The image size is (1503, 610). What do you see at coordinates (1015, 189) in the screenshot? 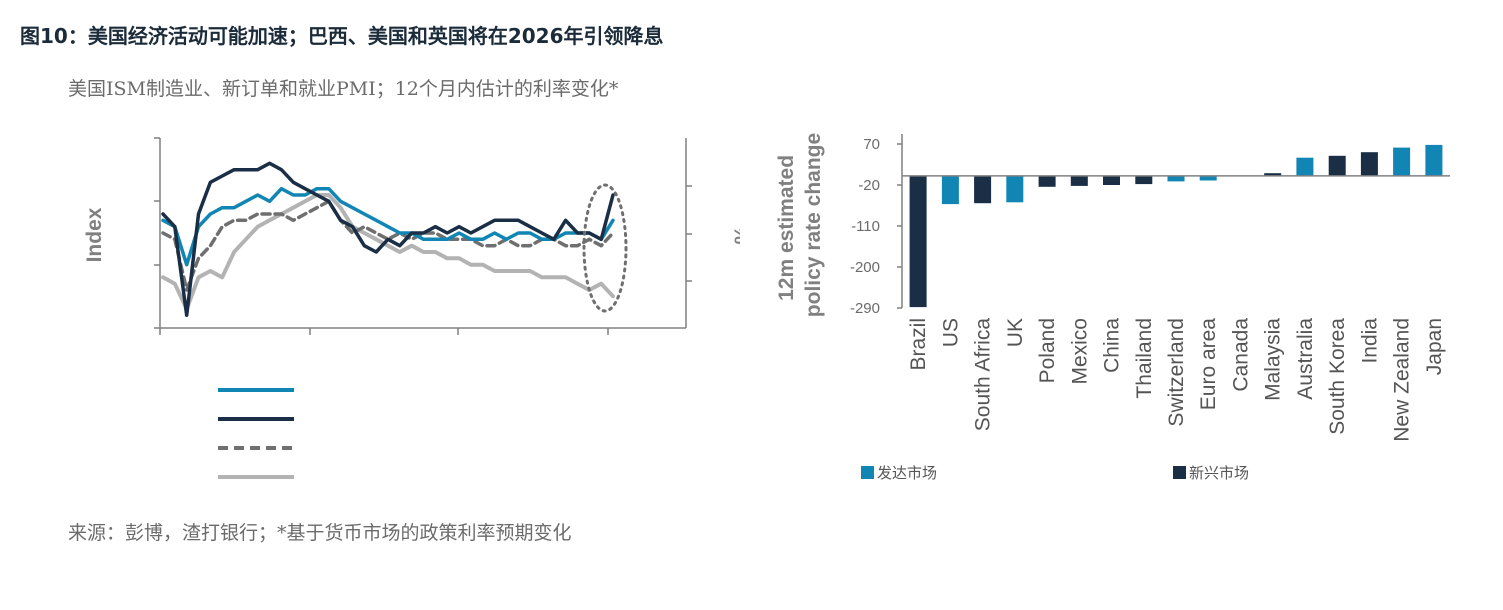
I see `bar-uk` at bounding box center [1015, 189].